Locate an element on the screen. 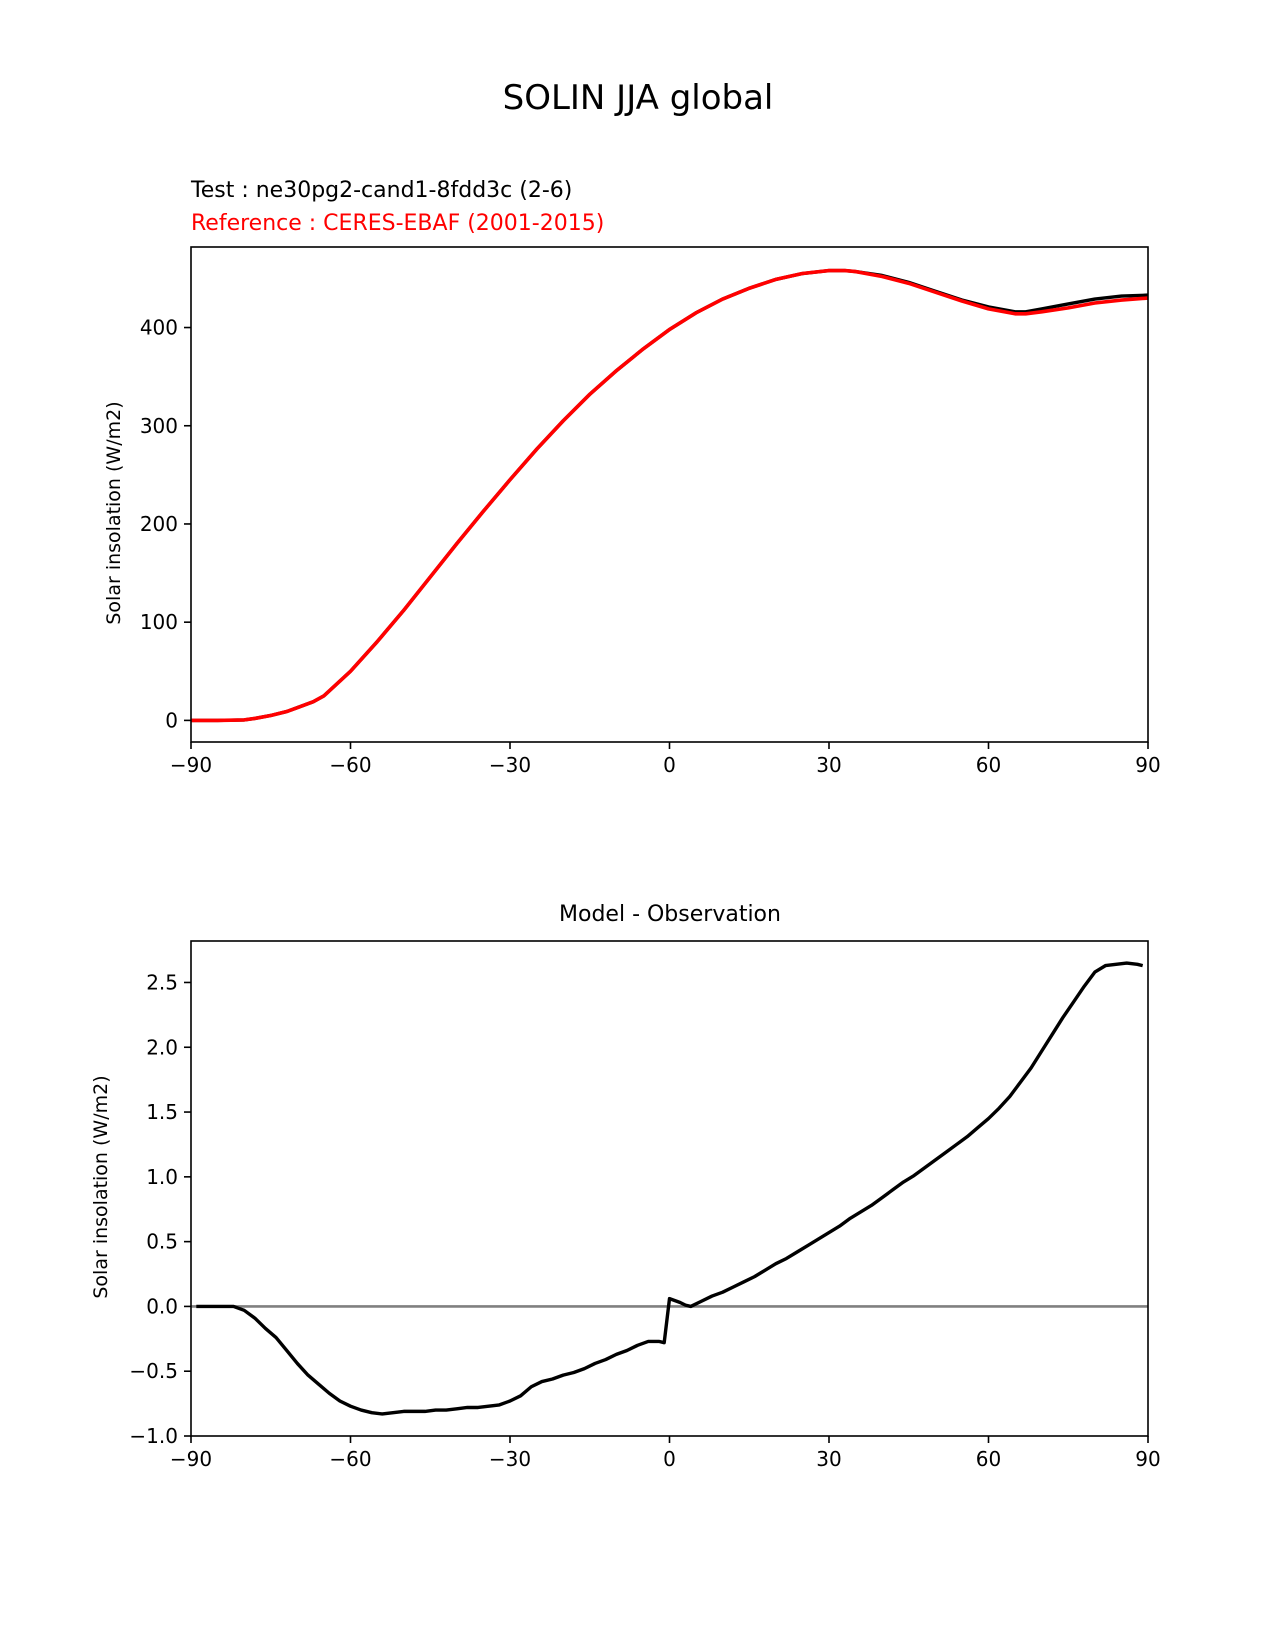 This screenshot has height=1650, width=1275. figure-title: SOLIN JJA global is located at coordinates (638, 98).